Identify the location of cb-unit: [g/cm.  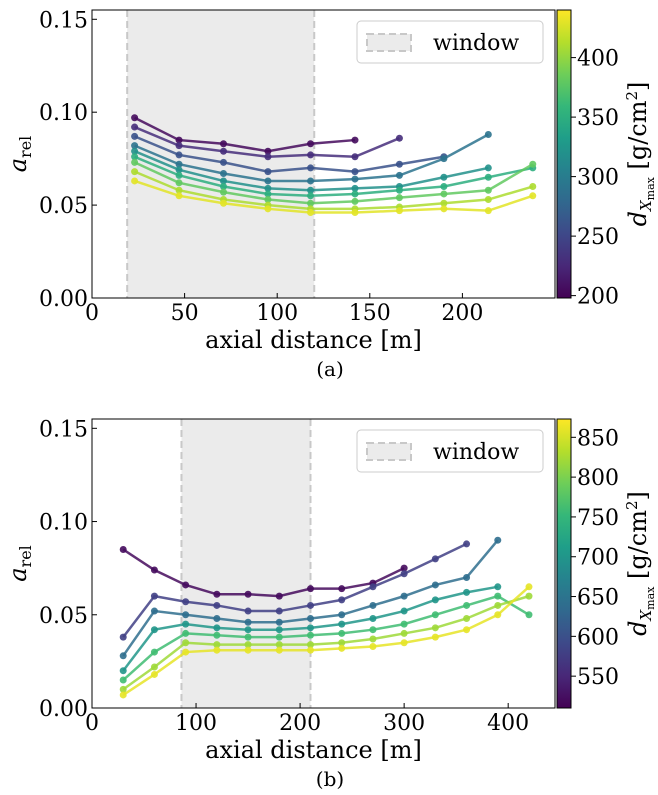
(638, 548).